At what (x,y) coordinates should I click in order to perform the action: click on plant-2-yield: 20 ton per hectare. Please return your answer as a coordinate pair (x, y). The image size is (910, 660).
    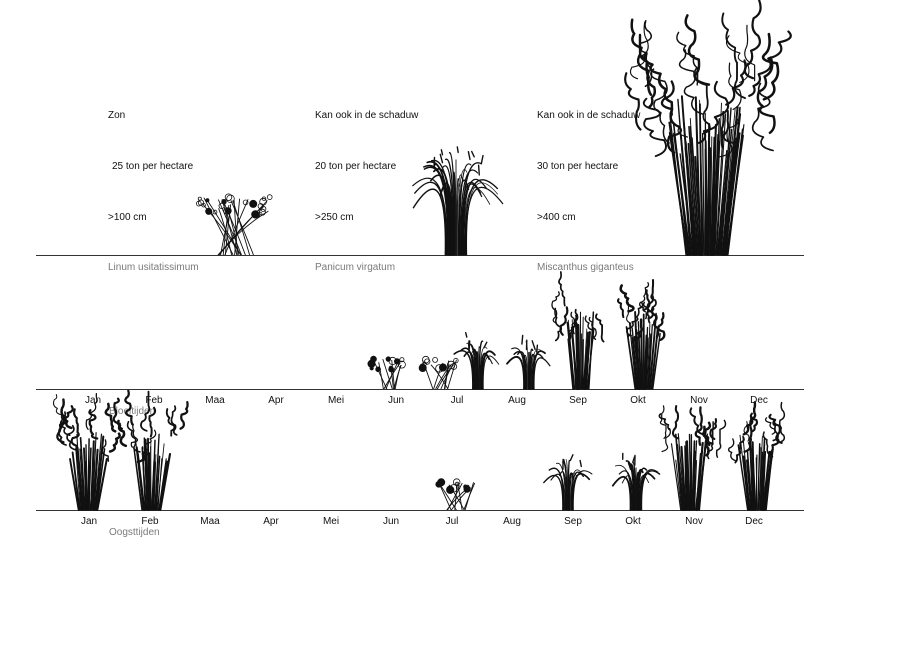
    Looking at the image, I should click on (356, 166).